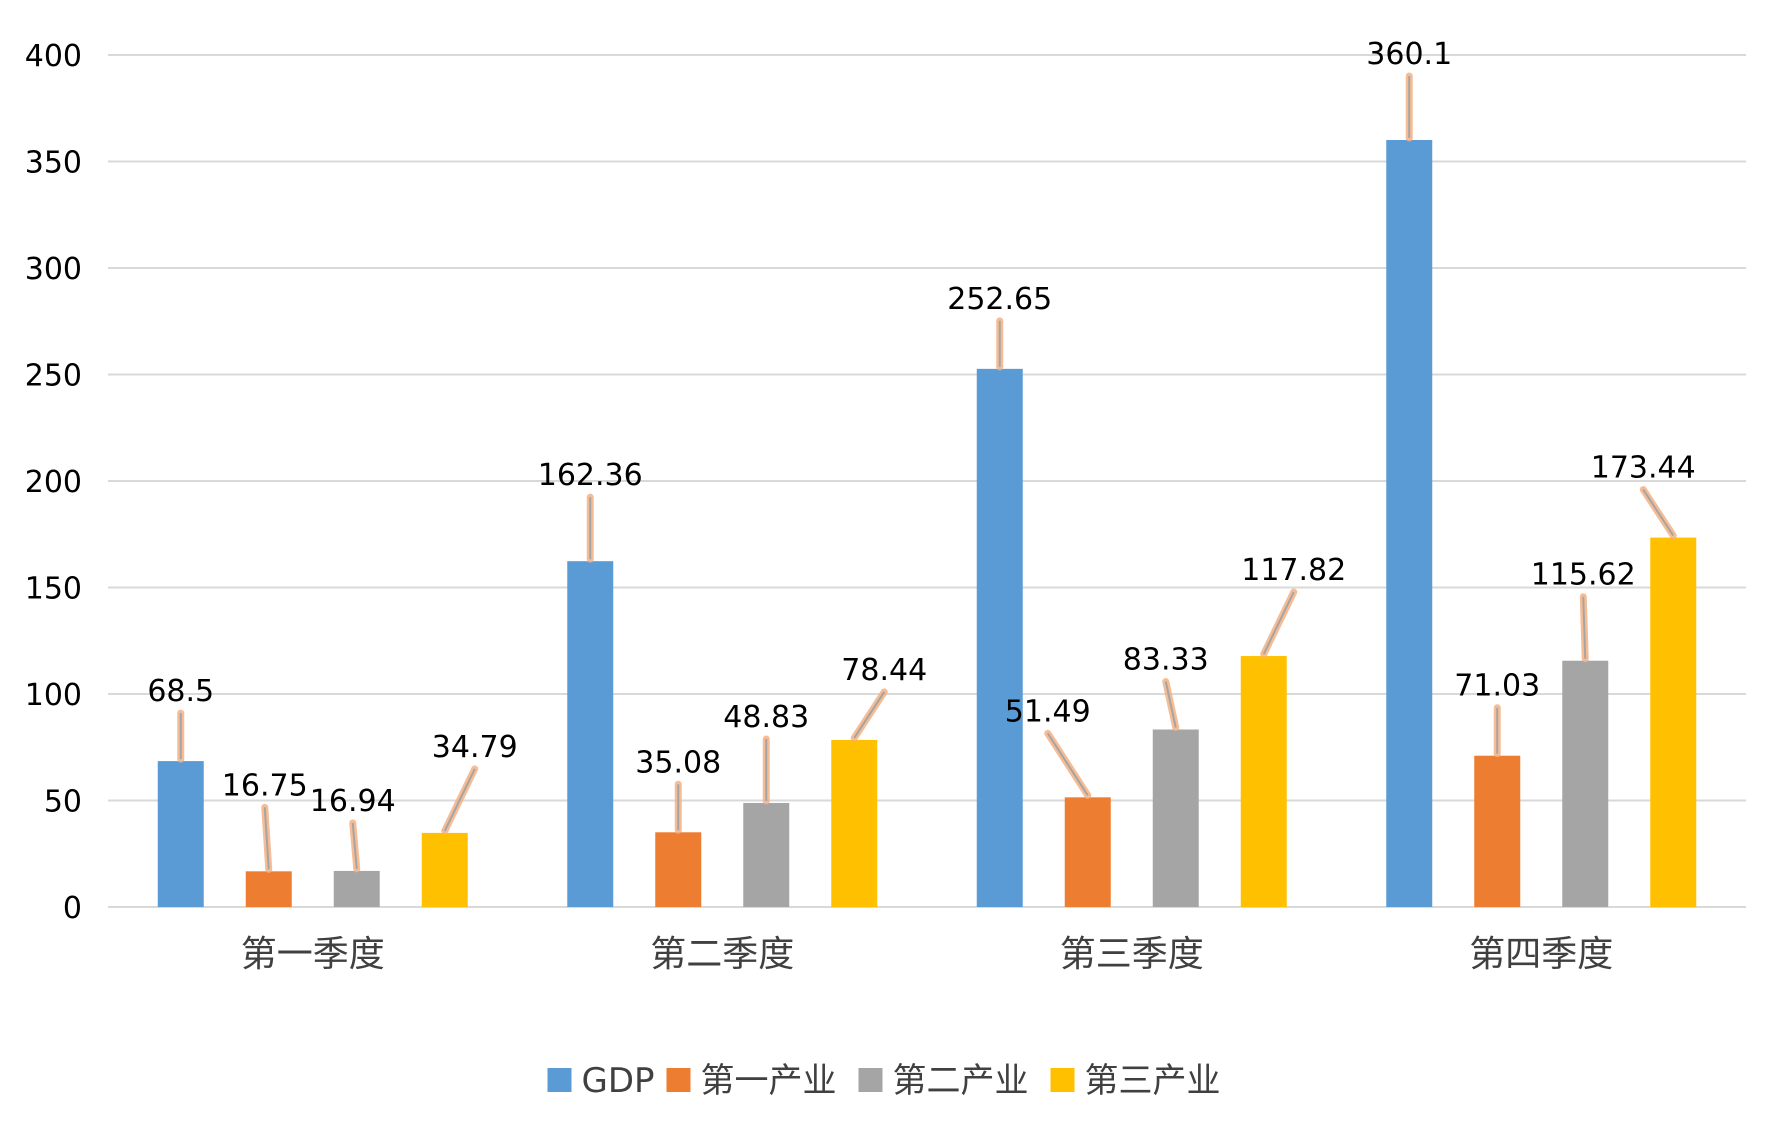 The height and width of the screenshot is (1127, 1768). Describe the element at coordinates (1132, 954) in the screenshot. I see `x-category-label: 第三季度` at that location.